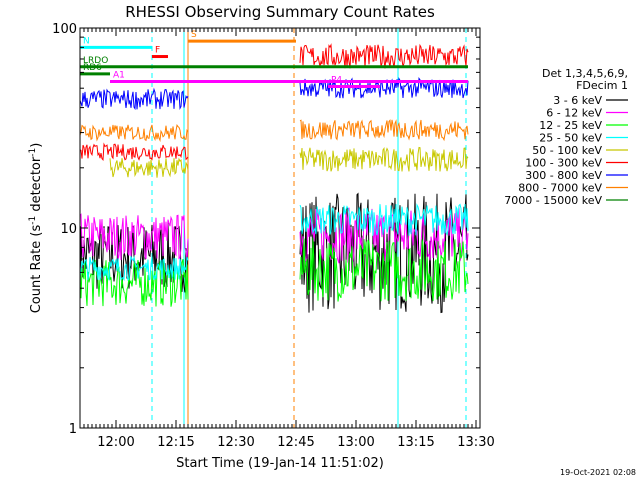  Describe the element at coordinates (415, 442) in the screenshot. I see `x-tick-label: 13:15` at that location.